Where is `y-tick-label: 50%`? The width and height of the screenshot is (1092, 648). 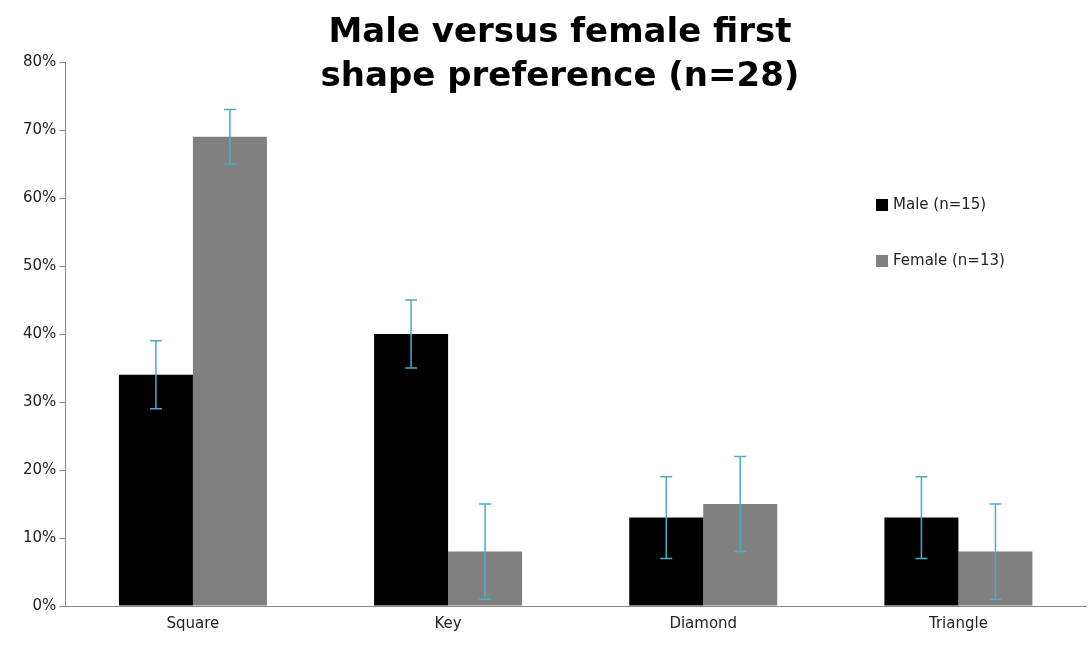 y-tick-label: 50% is located at coordinates (40, 264).